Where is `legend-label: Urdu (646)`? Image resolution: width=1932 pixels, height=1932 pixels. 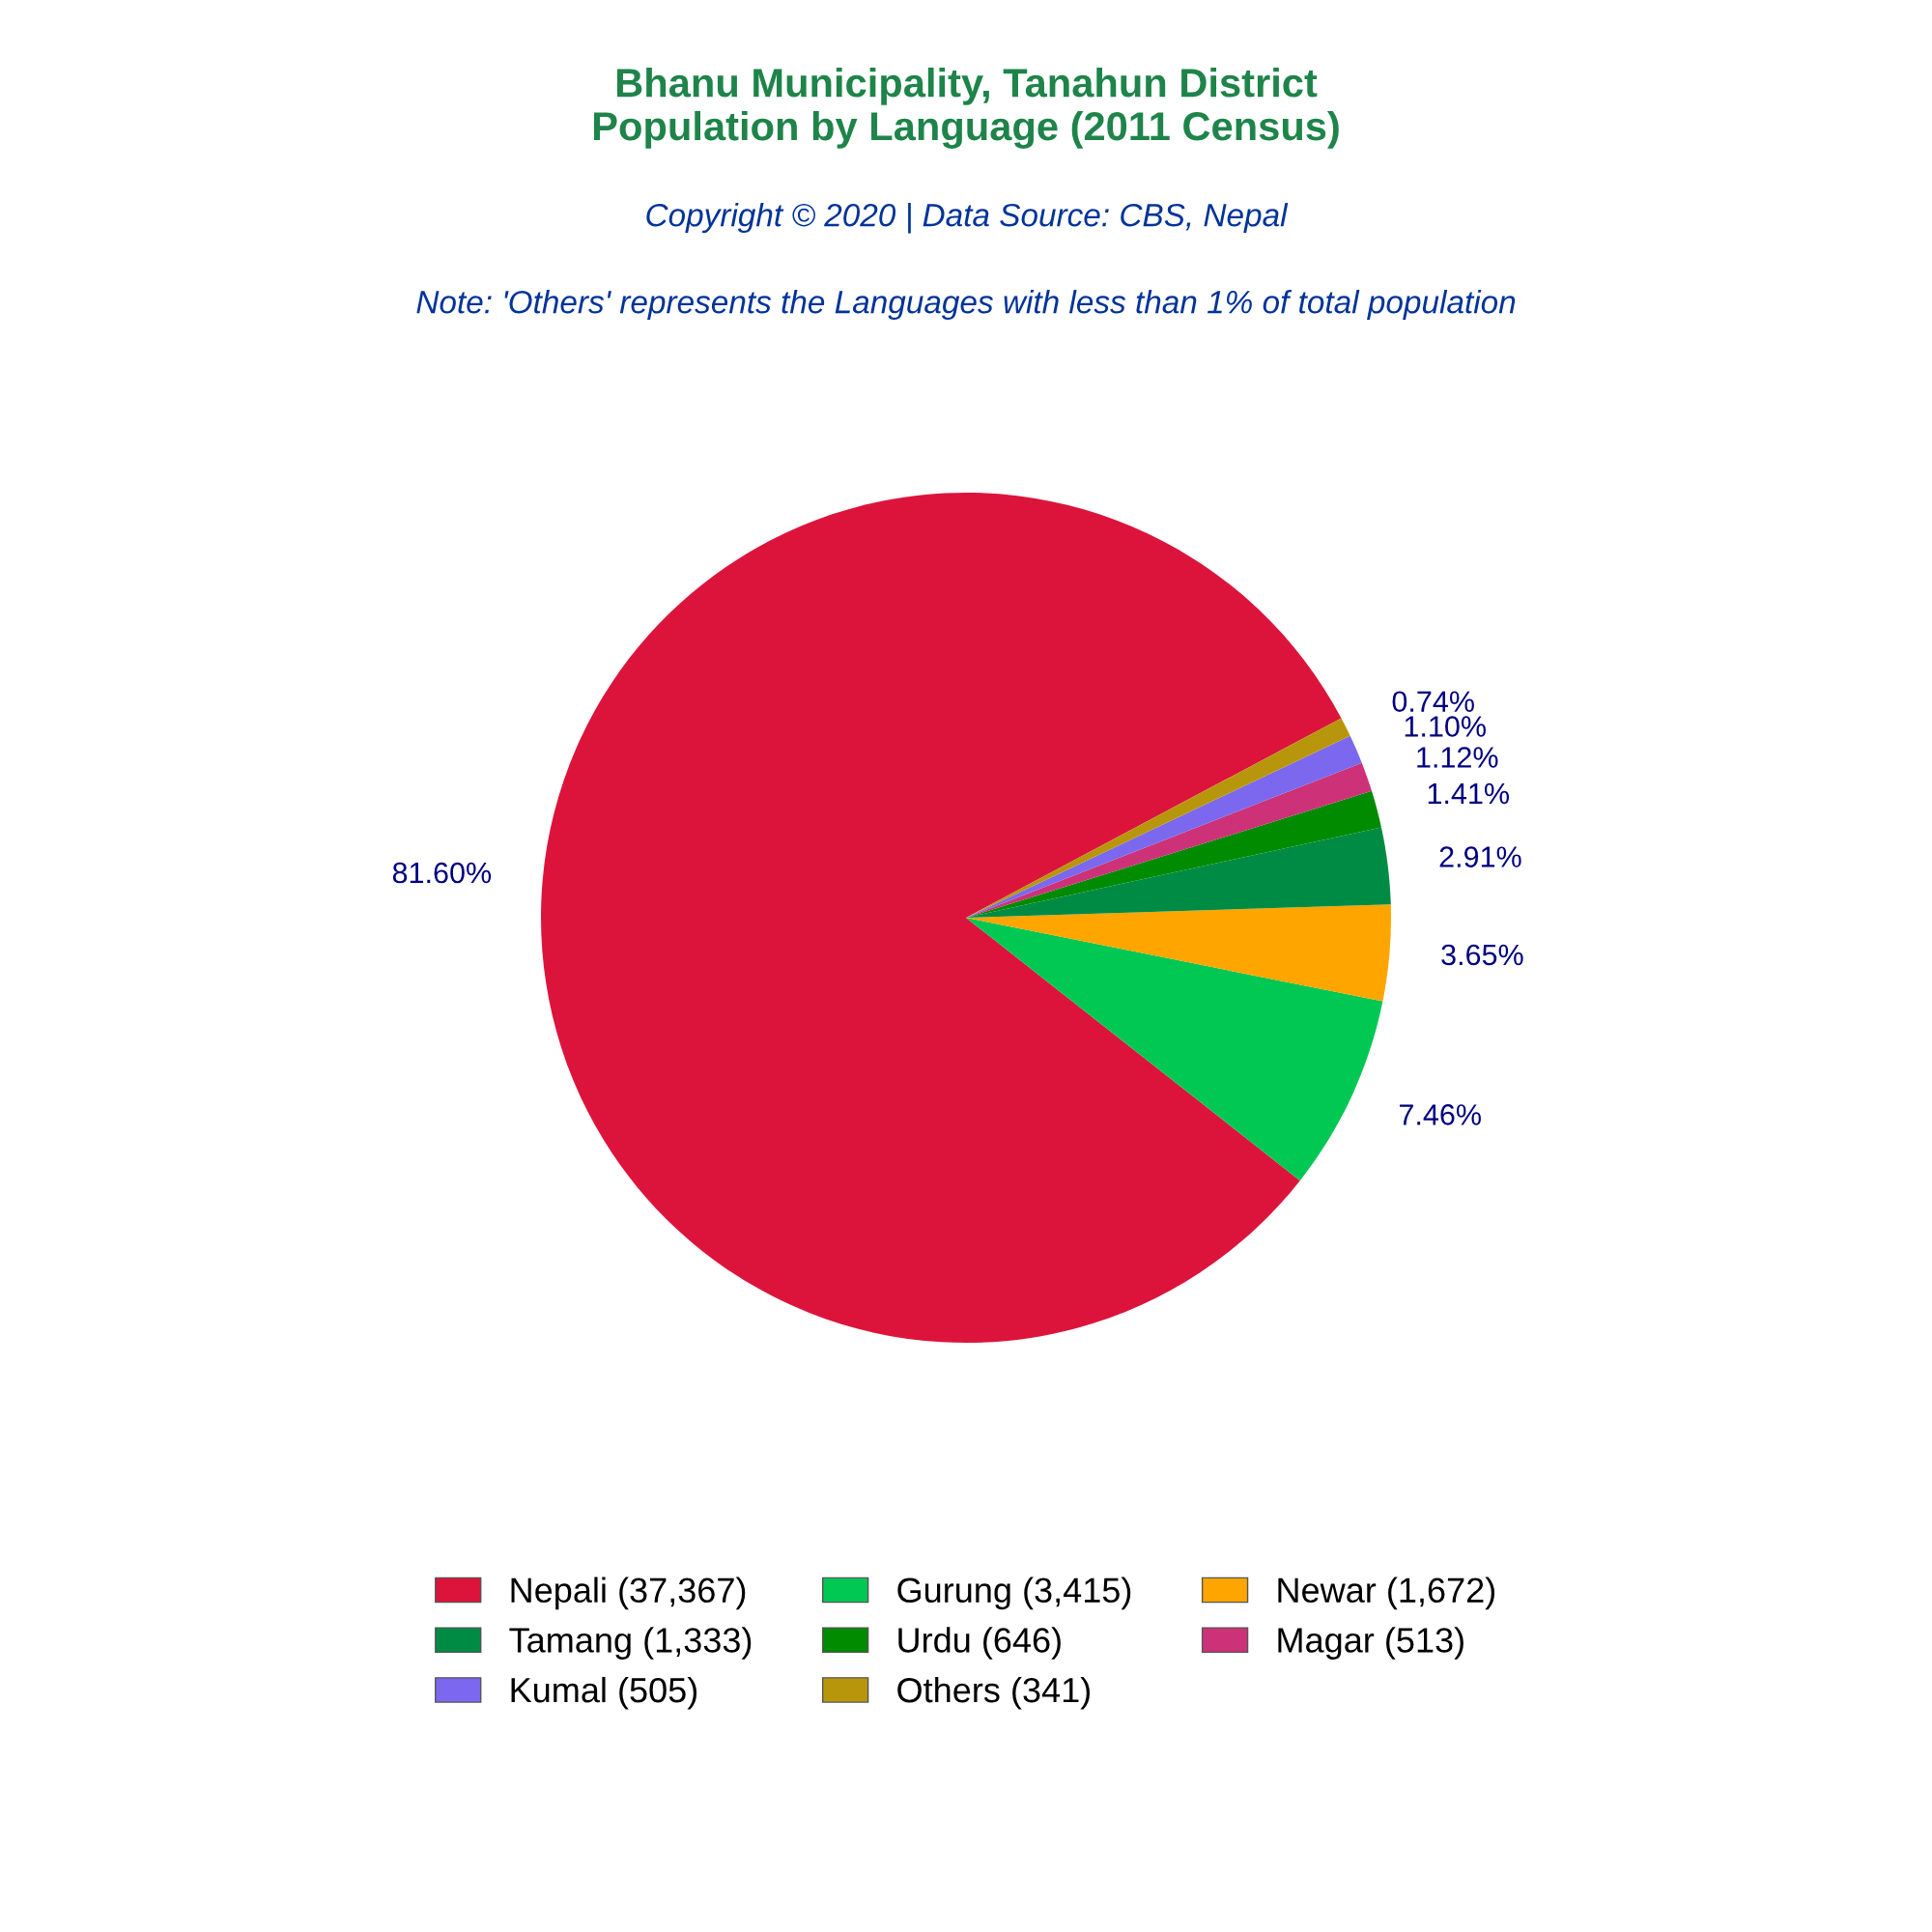 legend-label: Urdu (646) is located at coordinates (979, 1643).